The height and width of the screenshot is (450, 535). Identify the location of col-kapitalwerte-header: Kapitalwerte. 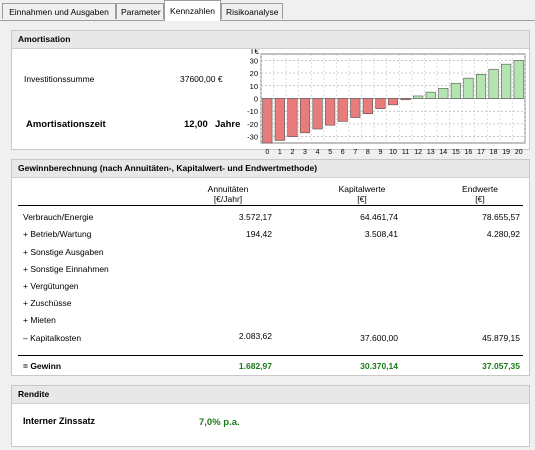
(362, 189).